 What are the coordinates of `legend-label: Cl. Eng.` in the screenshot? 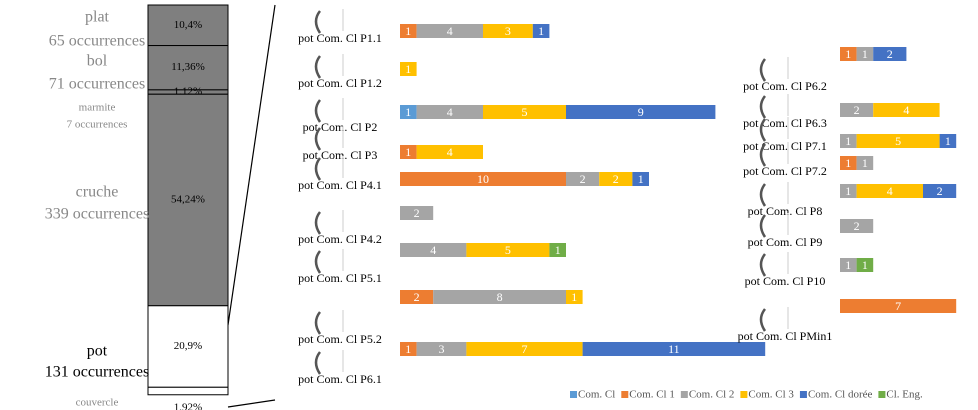 It's located at (904, 395).